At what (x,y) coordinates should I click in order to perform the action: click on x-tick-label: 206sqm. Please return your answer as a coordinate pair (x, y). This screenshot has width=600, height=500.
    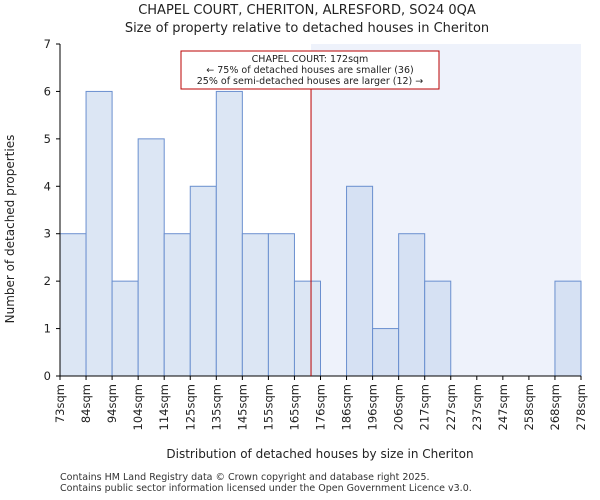
    Looking at the image, I should click on (399, 407).